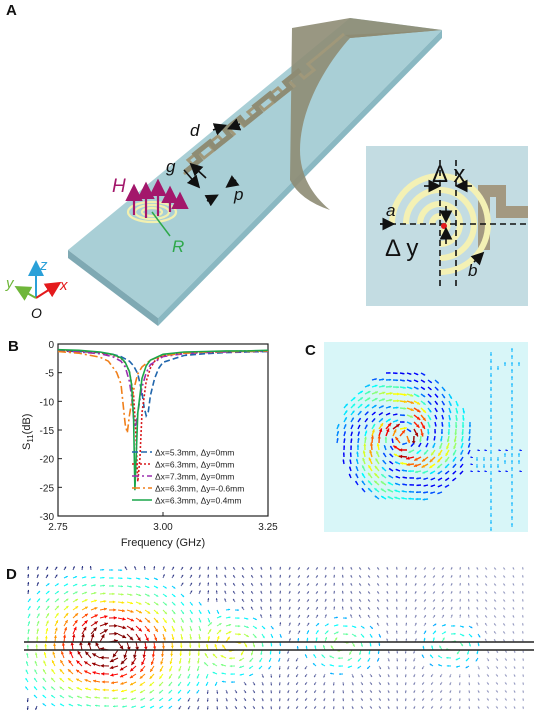 This screenshot has height=719, width=536. I want to click on legend-label-2: Δx=6.3mm, Δy=0mm, so click(194, 465).